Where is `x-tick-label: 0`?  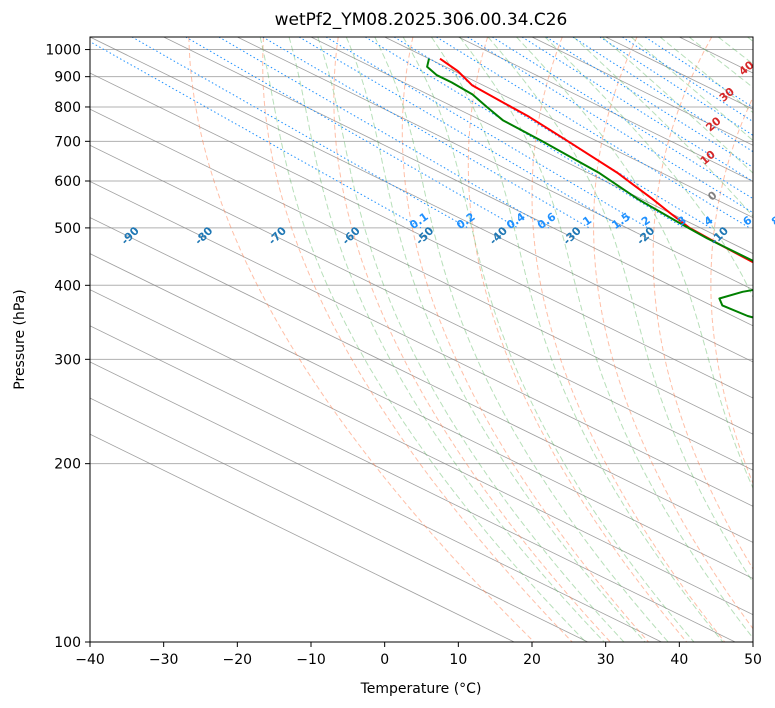
x-tick-label: 0 is located at coordinates (384, 660).